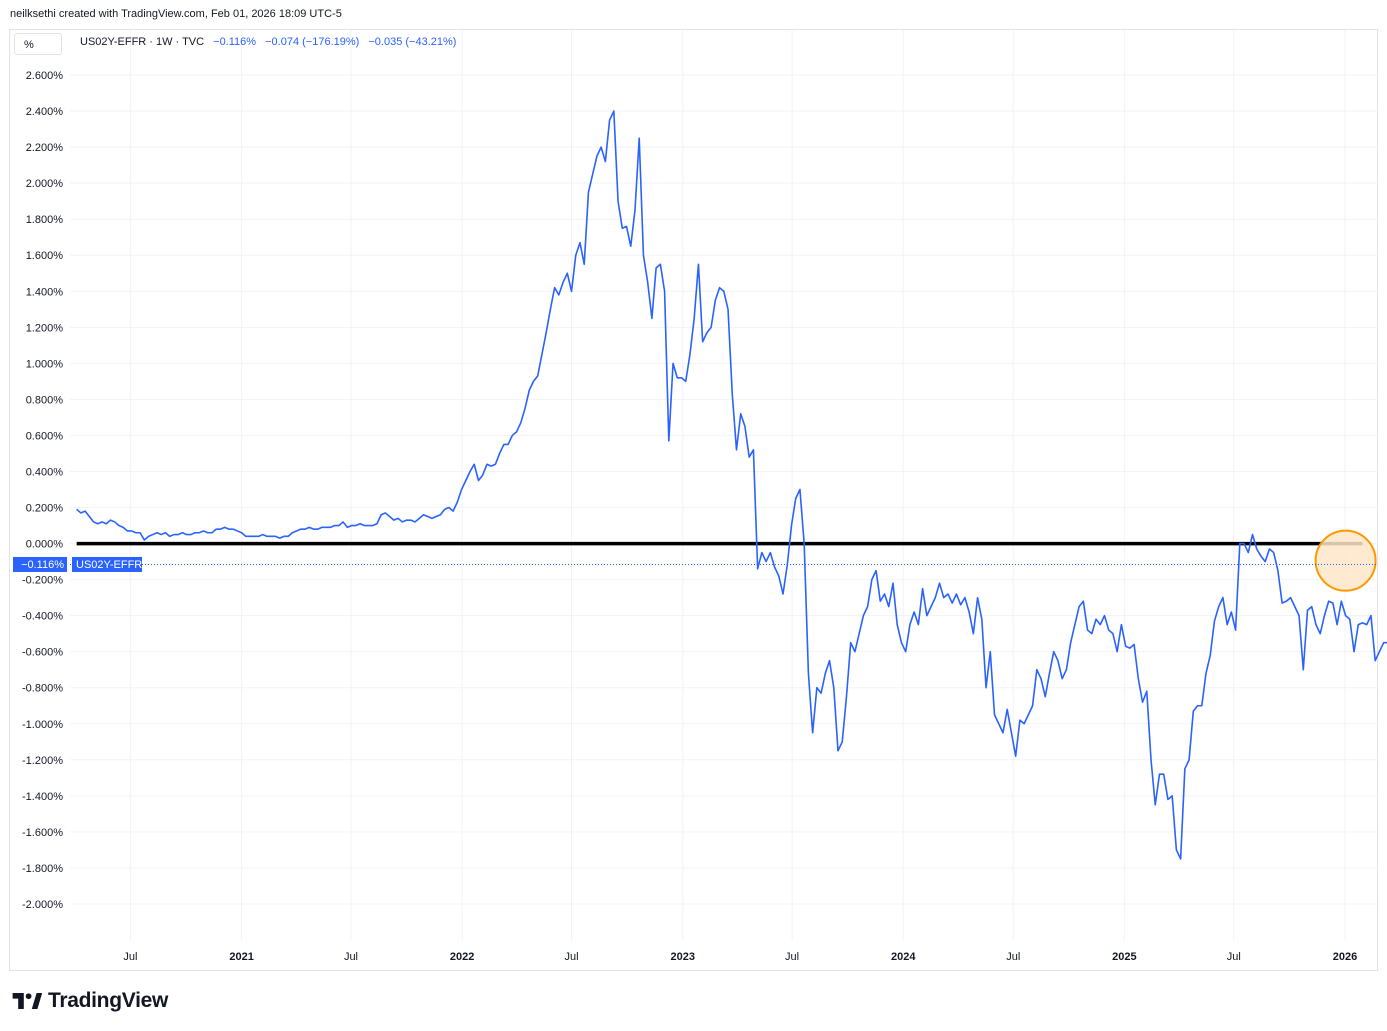 The height and width of the screenshot is (1031, 1387). What do you see at coordinates (42, 653) in the screenshot?
I see `y-tick-label: -0.600%` at bounding box center [42, 653].